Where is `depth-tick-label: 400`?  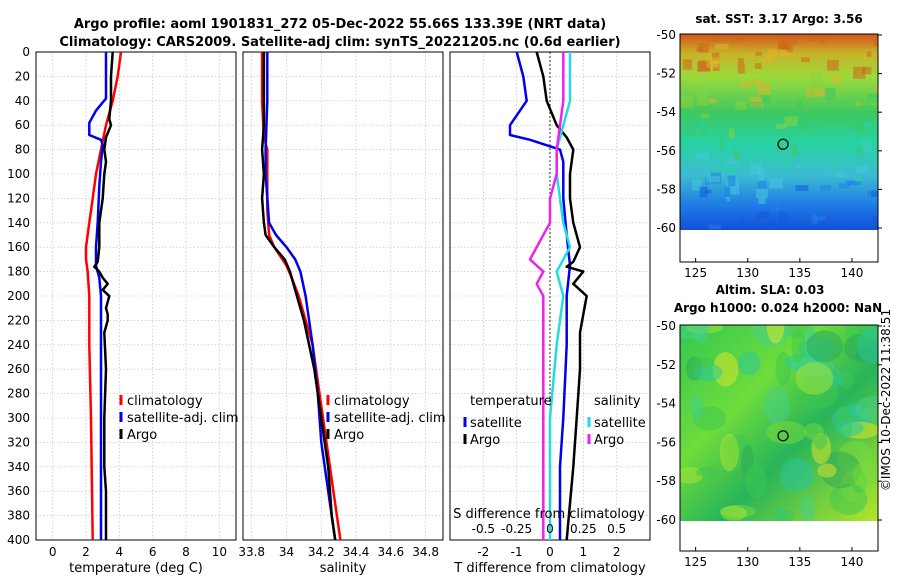 depth-tick-label: 400 is located at coordinates (18, 540).